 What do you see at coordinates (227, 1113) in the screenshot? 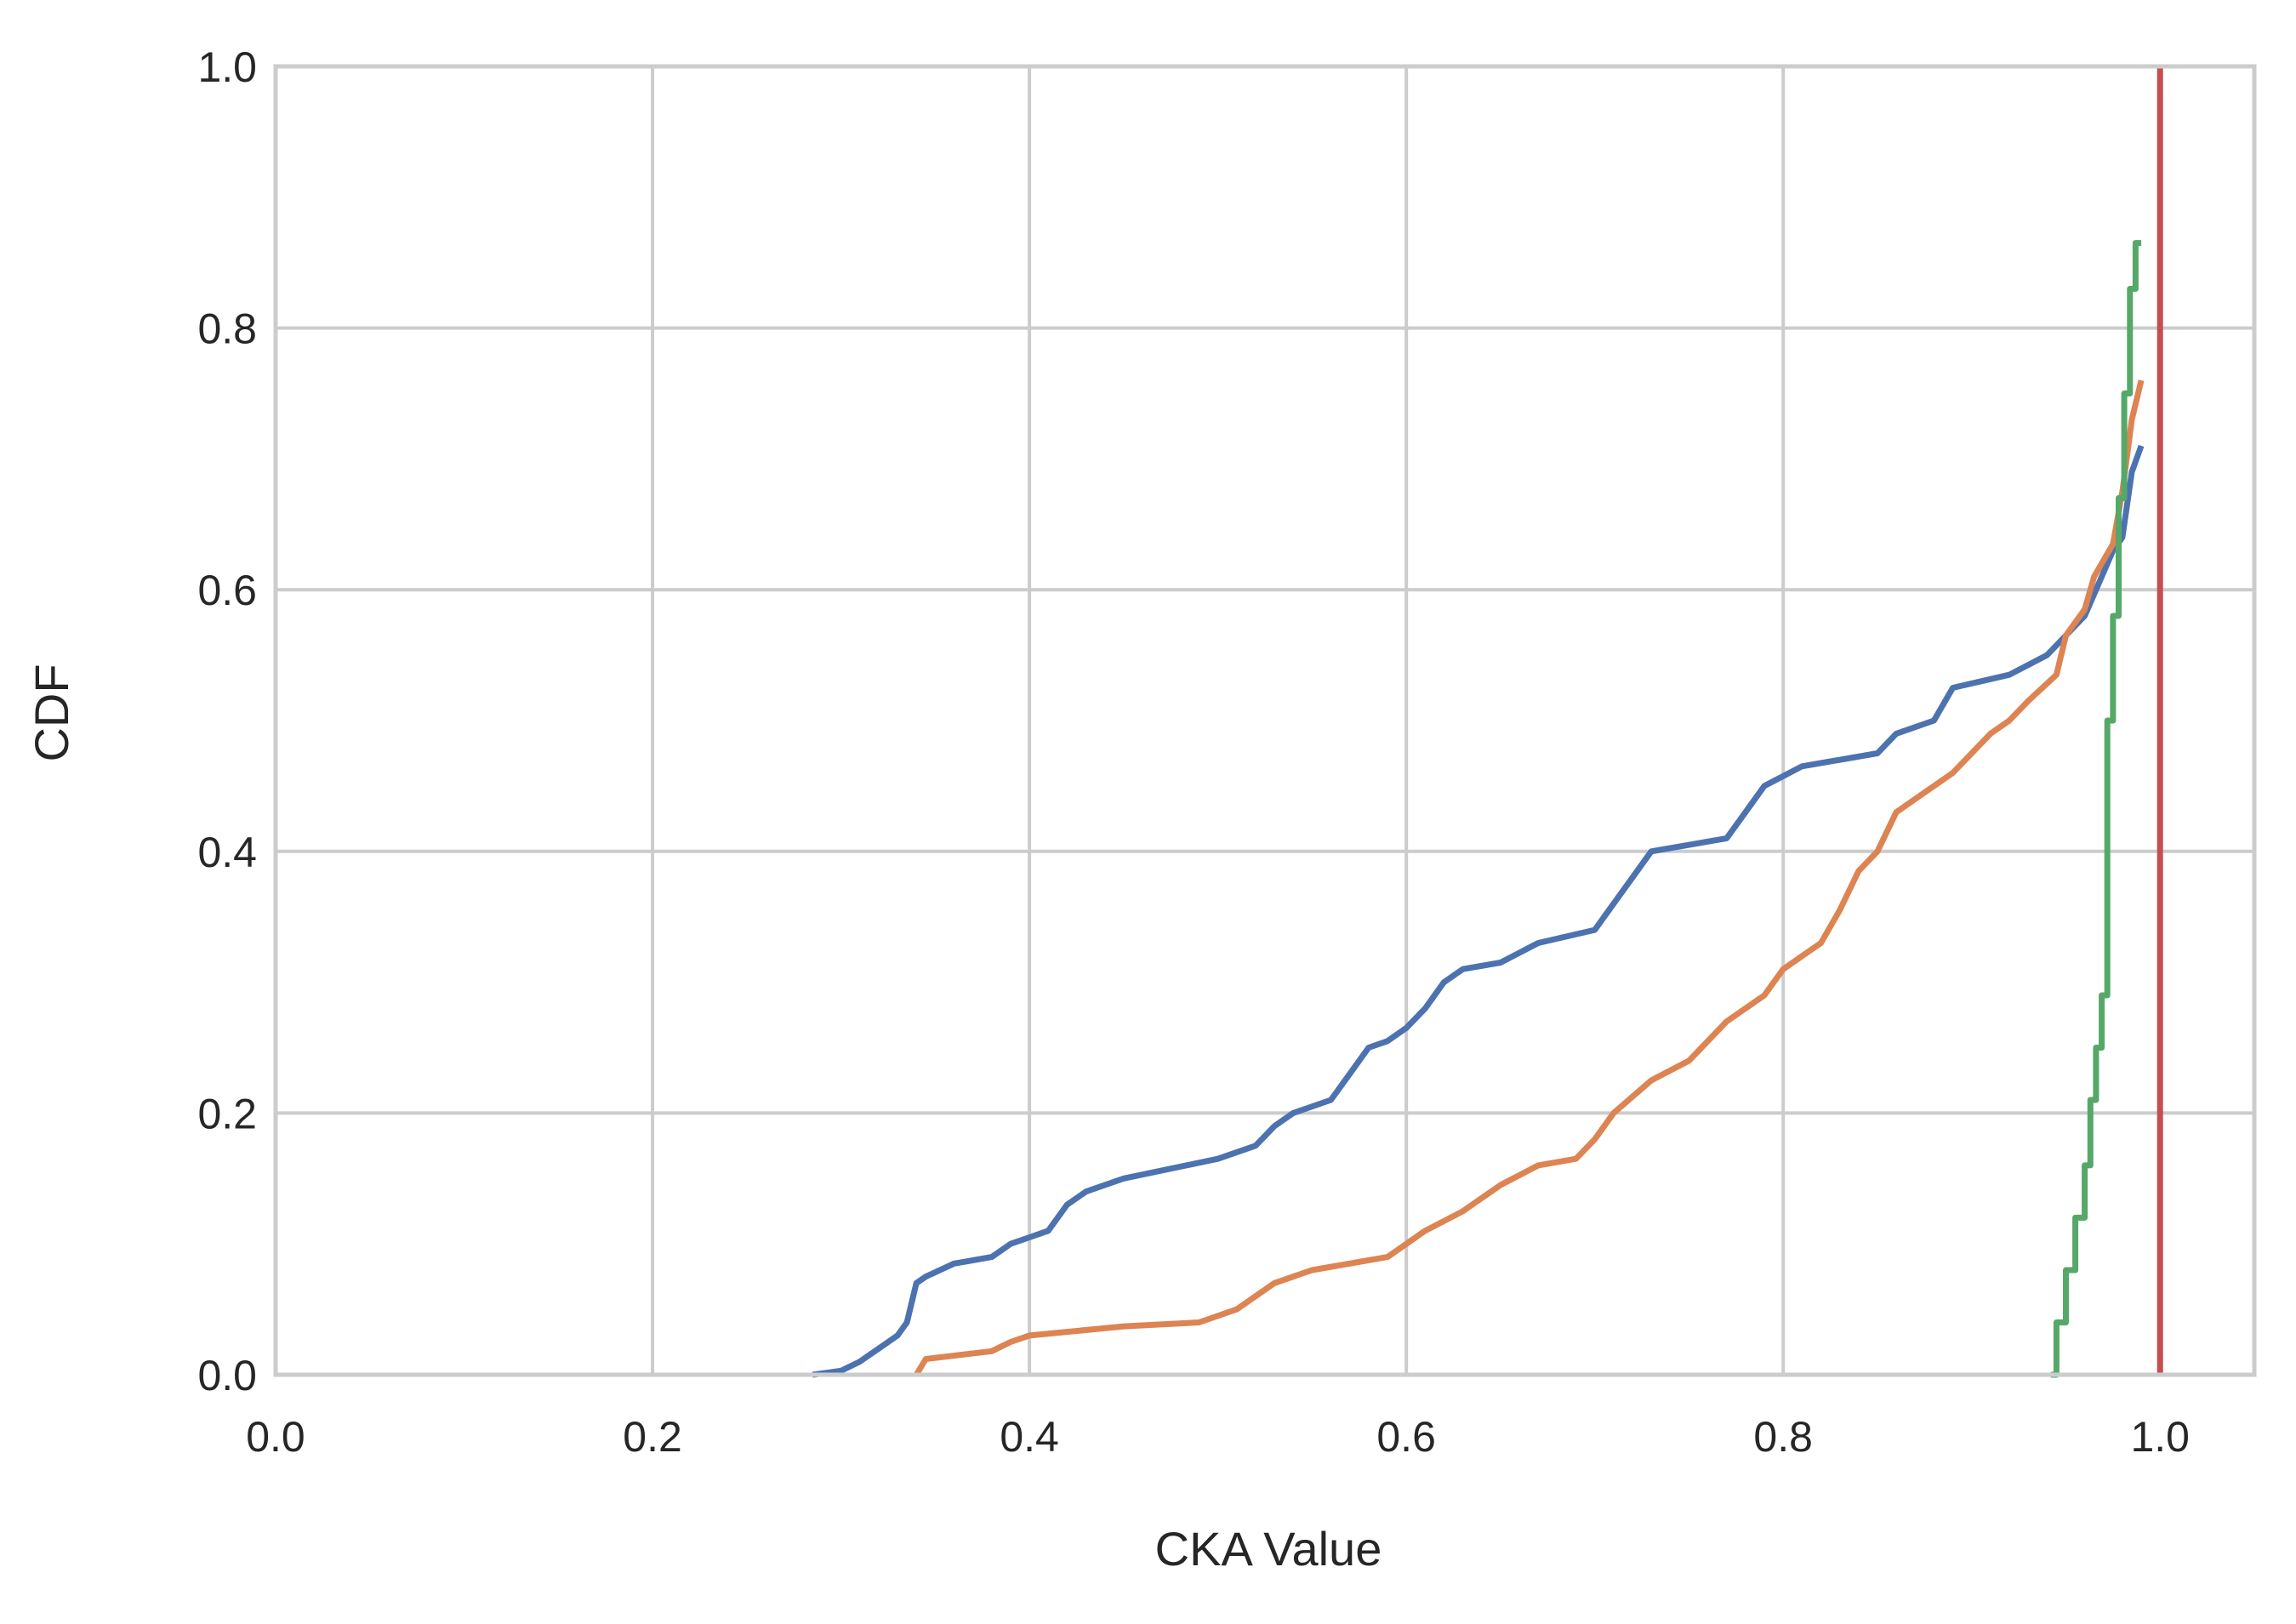
I see `y-tick-label: 0.2` at bounding box center [227, 1113].